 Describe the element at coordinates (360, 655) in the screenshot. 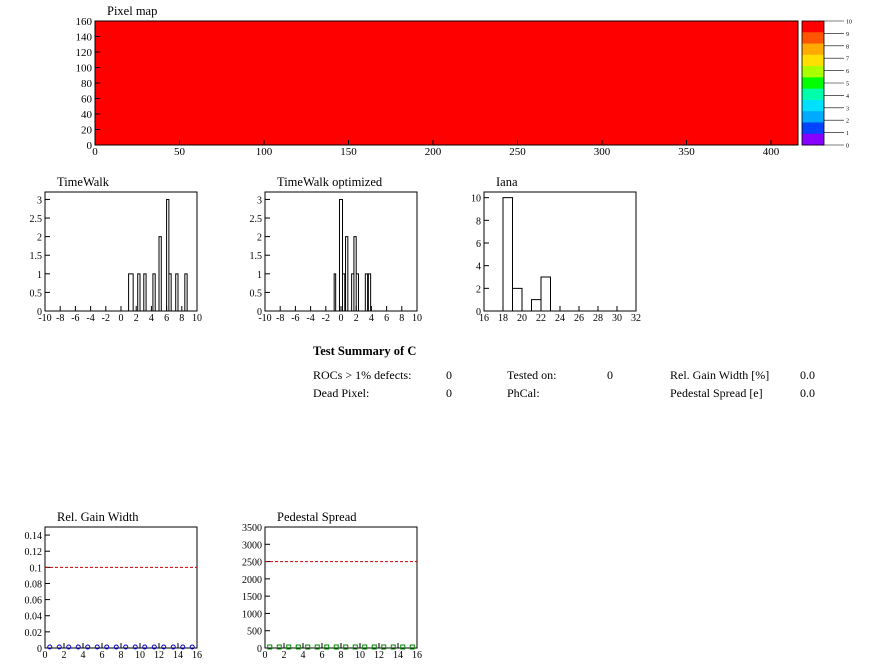

I see `pedspread-xtick-label: 10` at that location.